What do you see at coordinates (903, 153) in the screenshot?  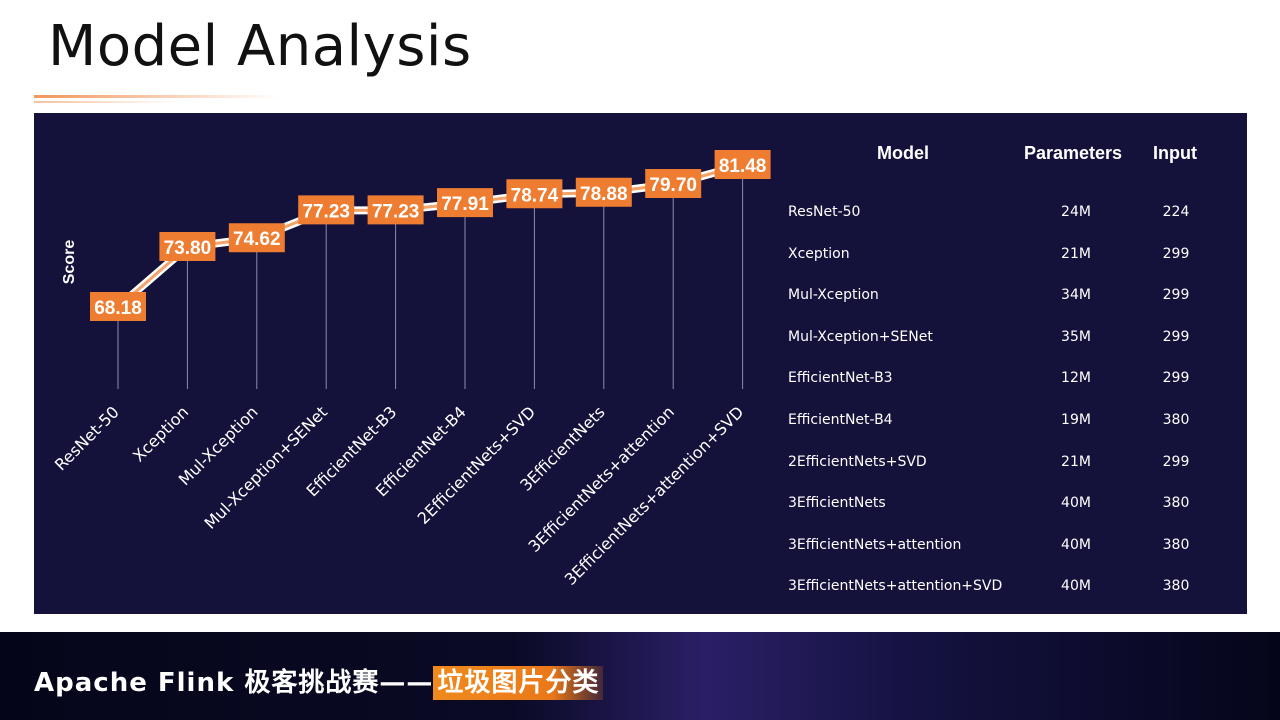 I see `table-header-model: Model` at bounding box center [903, 153].